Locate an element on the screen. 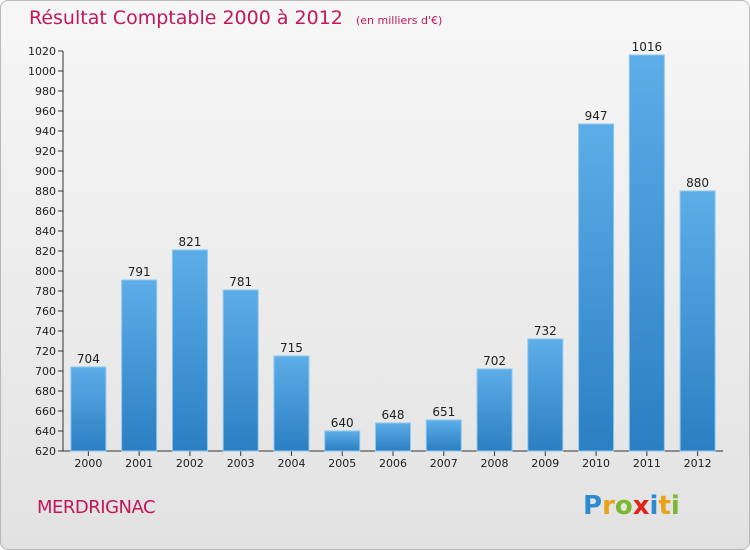 This screenshot has width=750, height=550. value-label-2011: 1016 is located at coordinates (647, 47).